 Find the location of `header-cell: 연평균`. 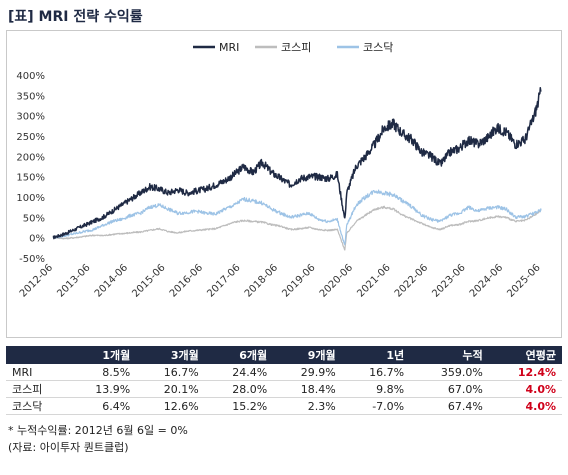

header-cell: 연평균 is located at coordinates (525, 355).